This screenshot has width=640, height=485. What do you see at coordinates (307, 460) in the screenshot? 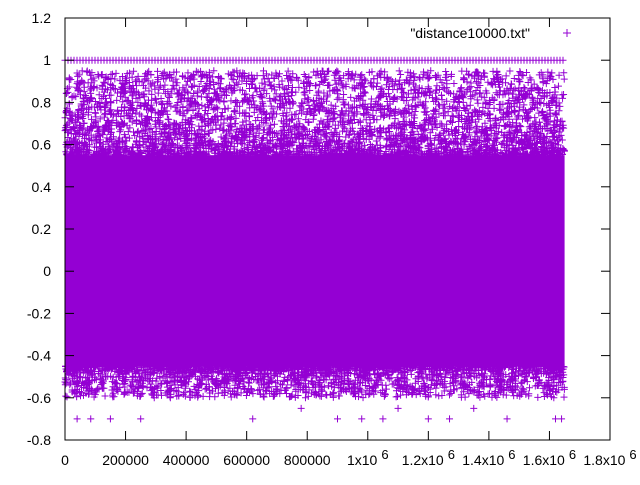
I see `x-tick-label: 800000` at bounding box center [307, 460].